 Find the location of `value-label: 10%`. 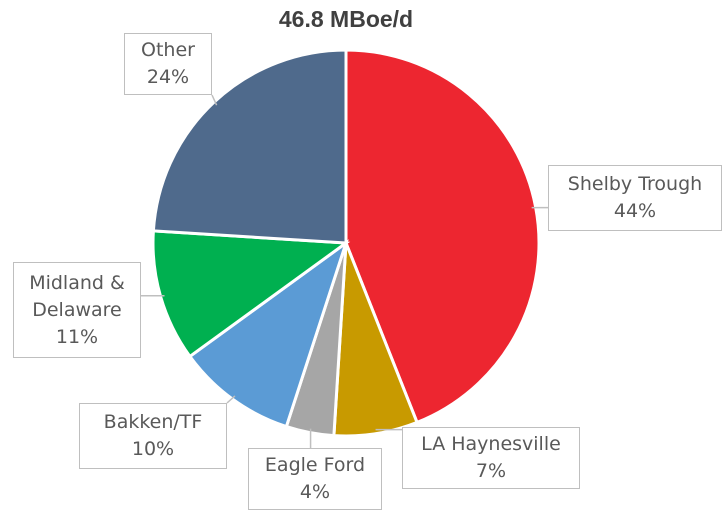

value-label: 10% is located at coordinates (153, 449).